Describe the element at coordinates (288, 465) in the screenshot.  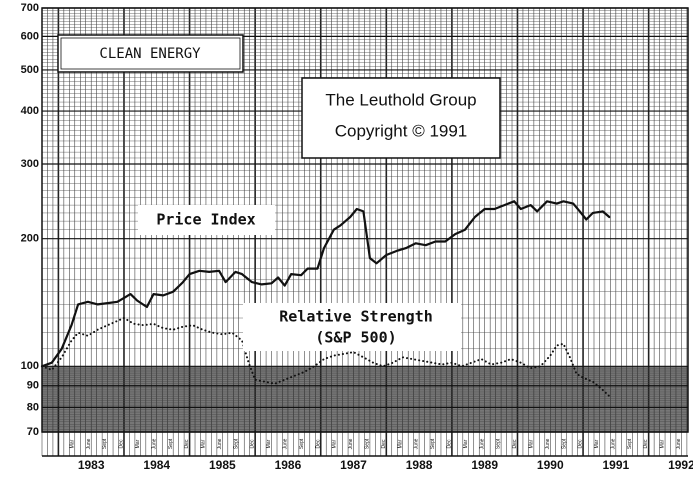
I see `x-tick-label: 1986` at that location.